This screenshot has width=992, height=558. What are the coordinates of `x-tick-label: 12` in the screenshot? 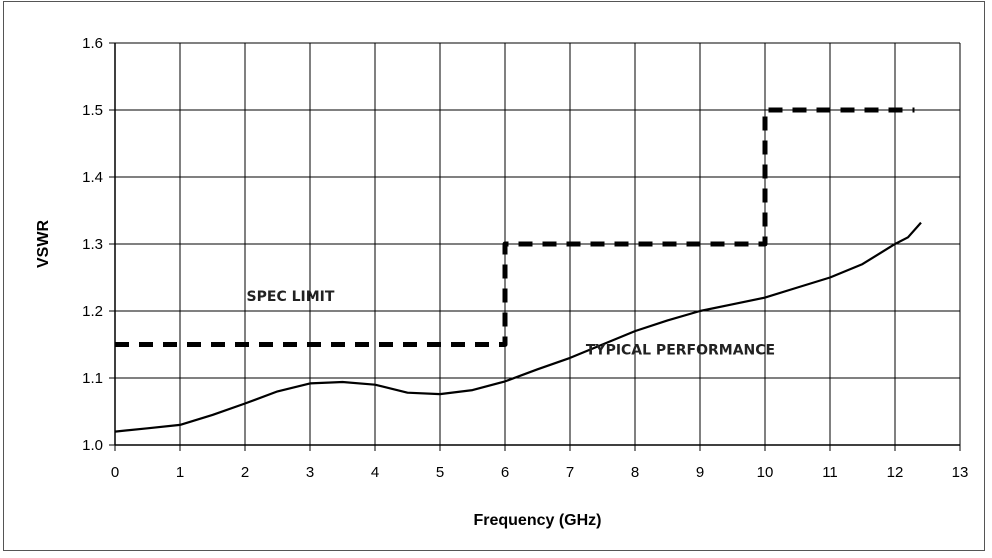 It's located at (895, 472).